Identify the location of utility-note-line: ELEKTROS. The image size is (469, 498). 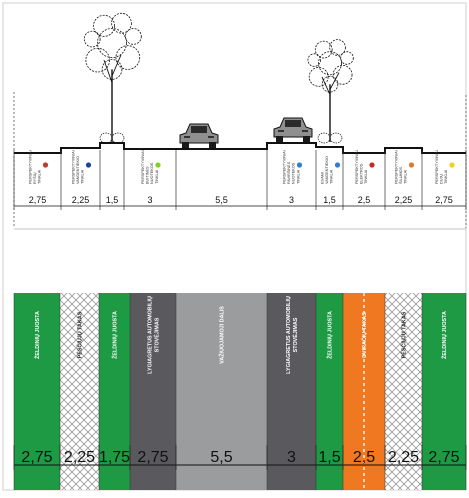
(362, 173).